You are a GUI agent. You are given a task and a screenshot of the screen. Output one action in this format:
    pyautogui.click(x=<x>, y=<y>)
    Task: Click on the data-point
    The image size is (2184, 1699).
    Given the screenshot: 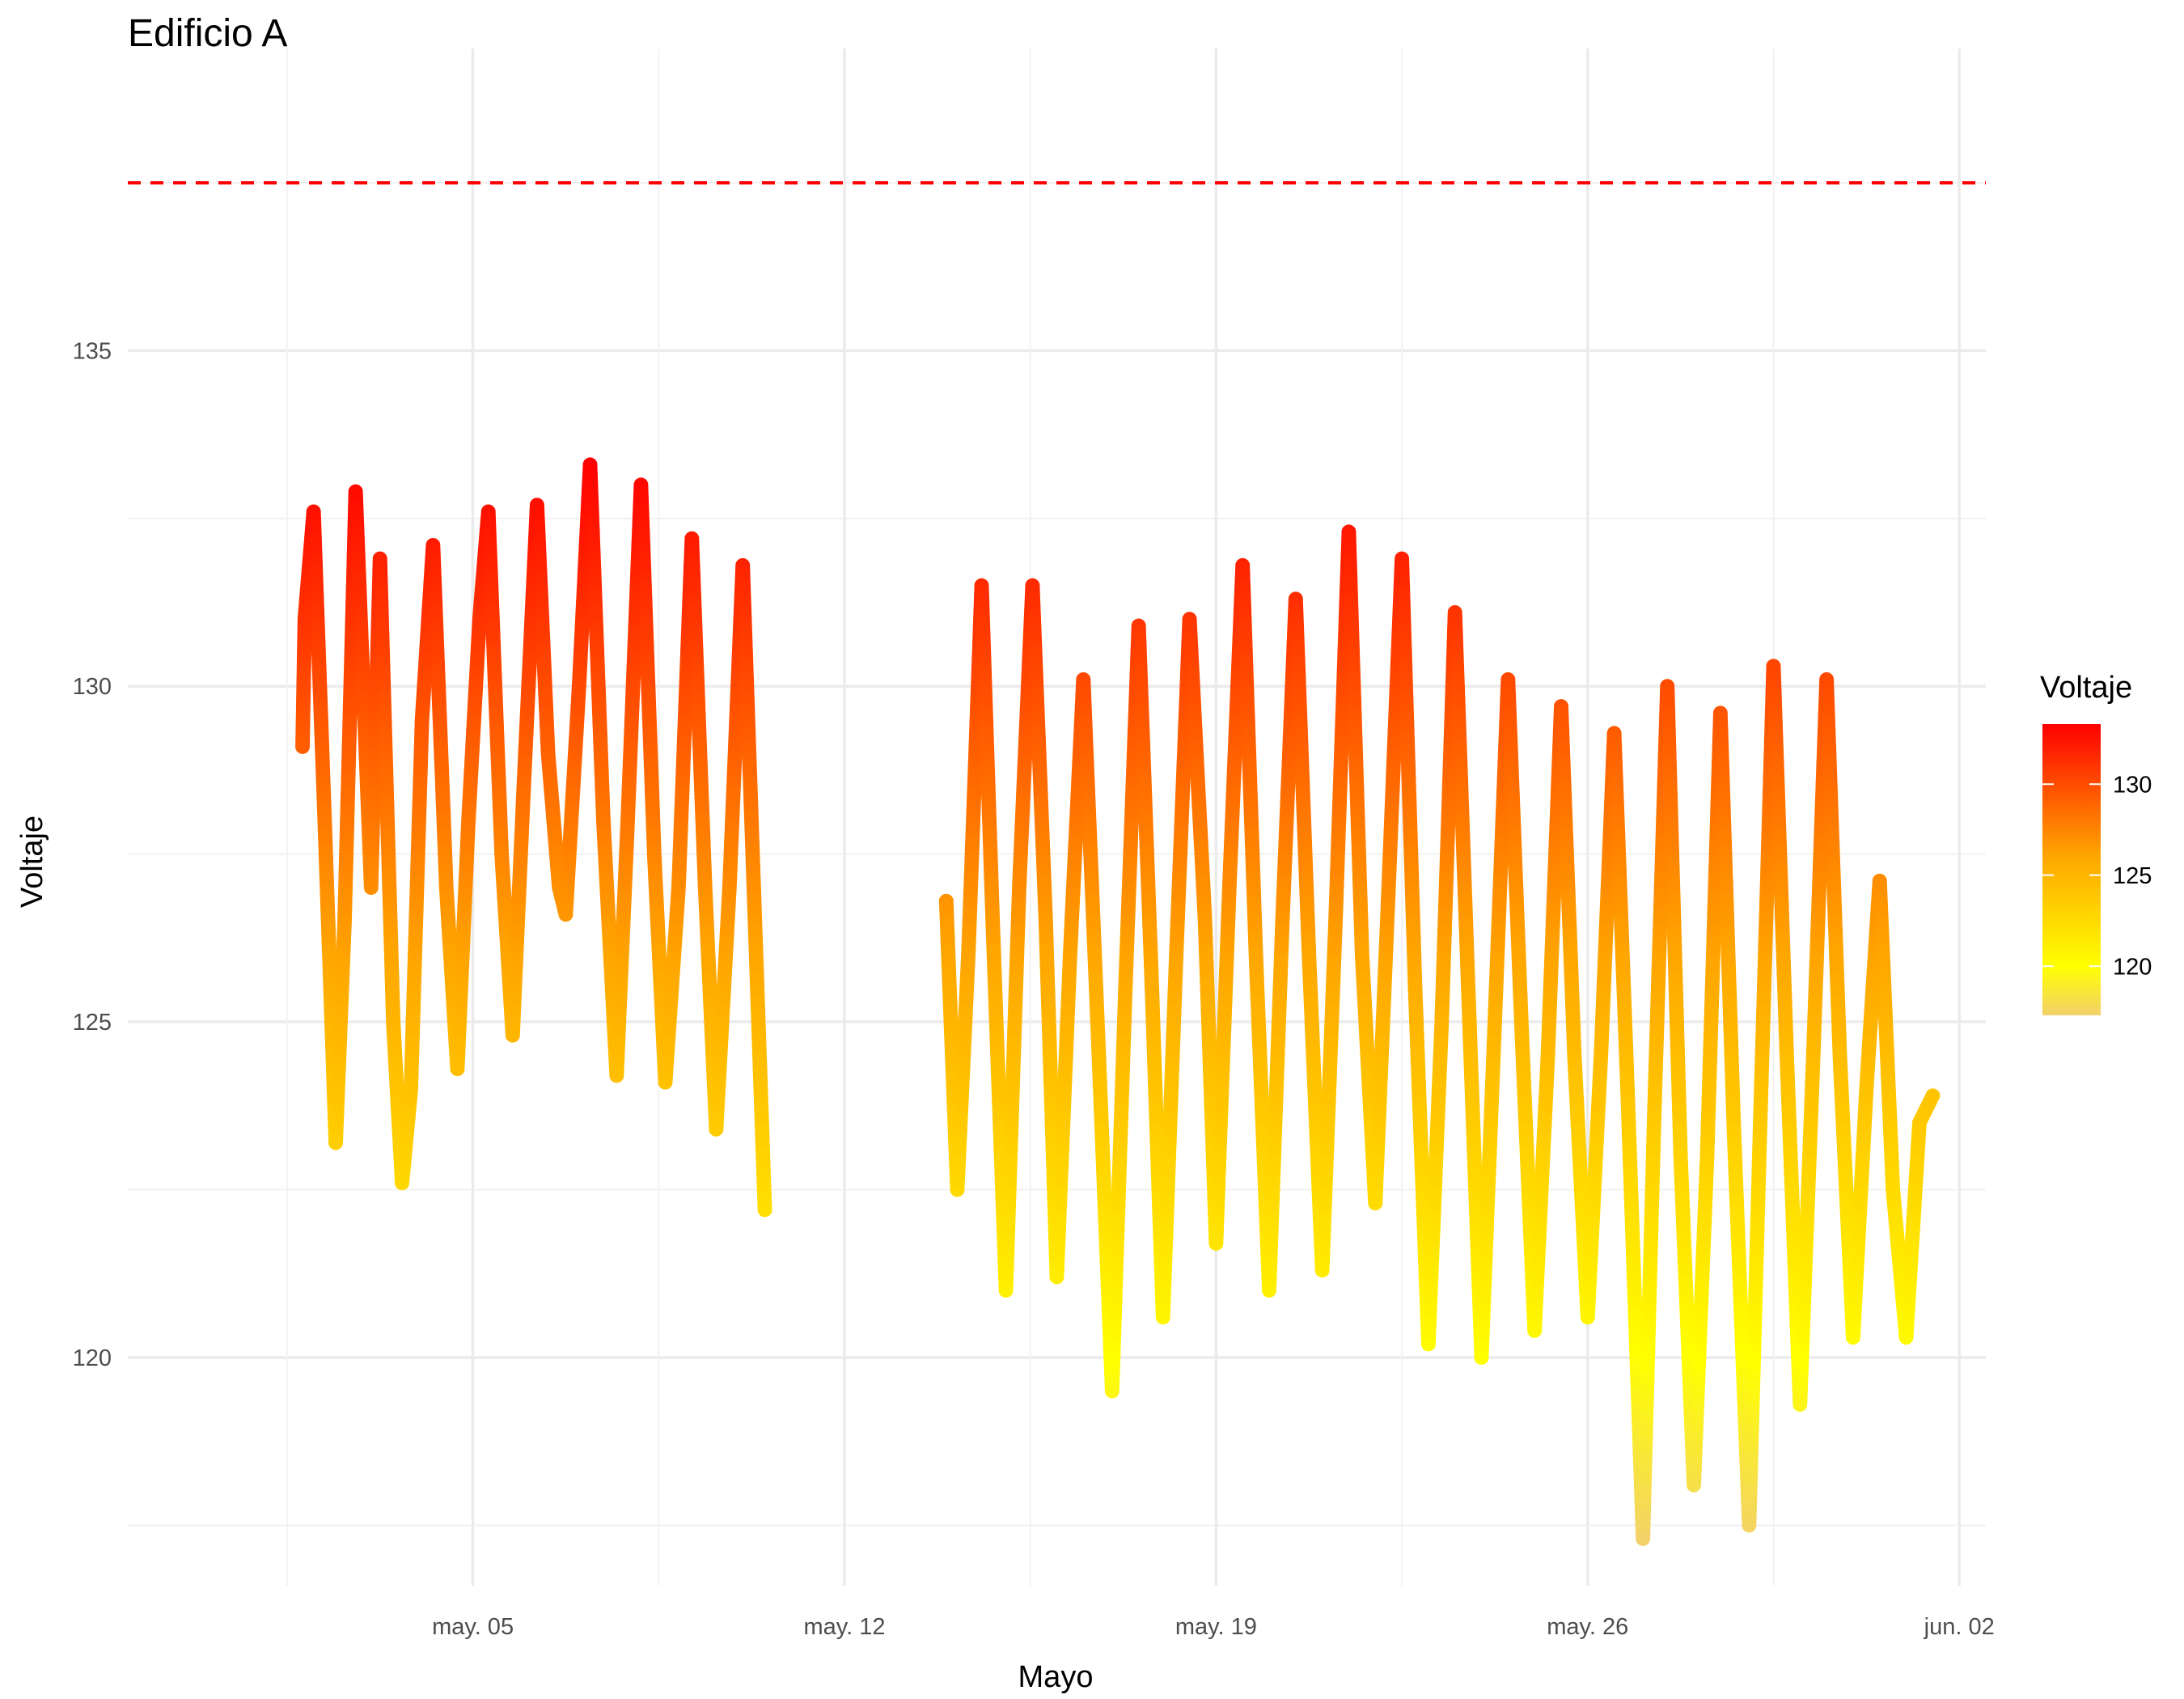 What is the action you would take?
    pyautogui.click(x=764, y=1210)
    